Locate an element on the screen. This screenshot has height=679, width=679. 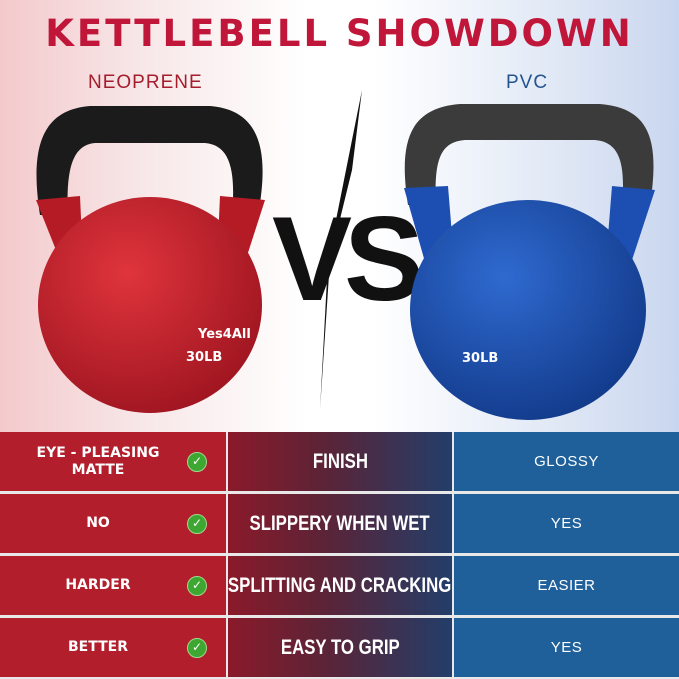
table-row: HARDER ✓ SPLITTING AND CRACKING EASIER is located at coordinates (339, 585).